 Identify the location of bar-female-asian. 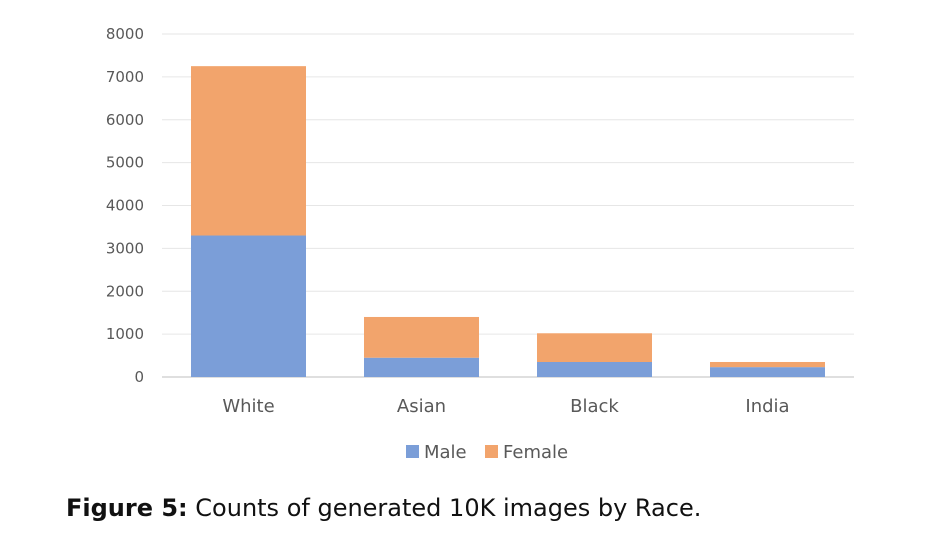
(421, 337).